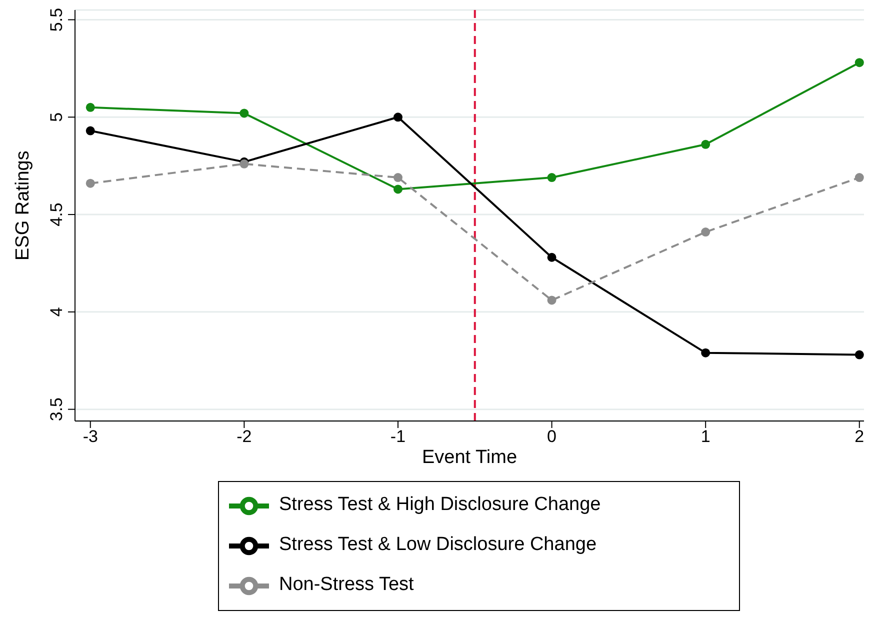 The height and width of the screenshot is (623, 873). I want to click on y-tick-label: 3.5, so click(56, 409).